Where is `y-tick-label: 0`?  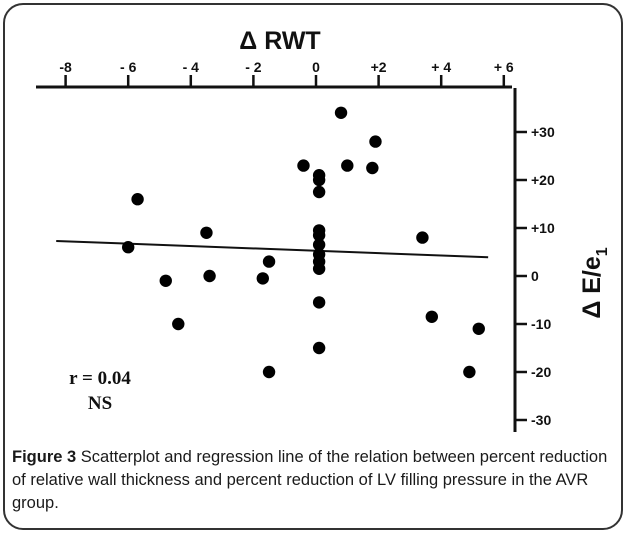
y-tick-label: 0 is located at coordinates (535, 276).